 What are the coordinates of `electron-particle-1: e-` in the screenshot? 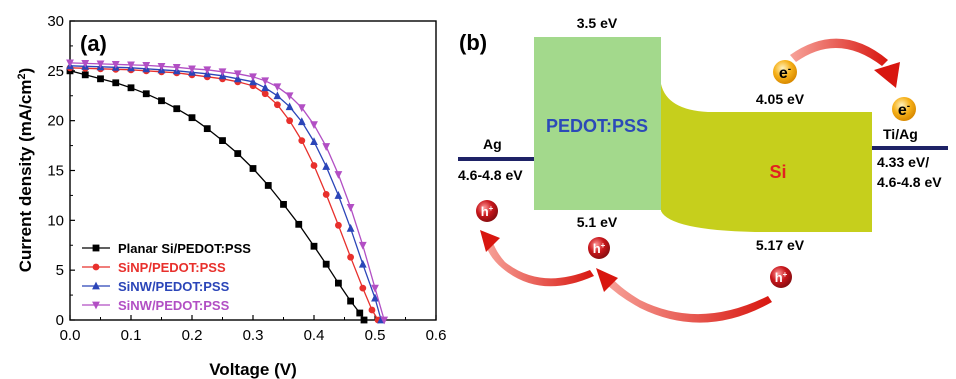 It's located at (785, 72).